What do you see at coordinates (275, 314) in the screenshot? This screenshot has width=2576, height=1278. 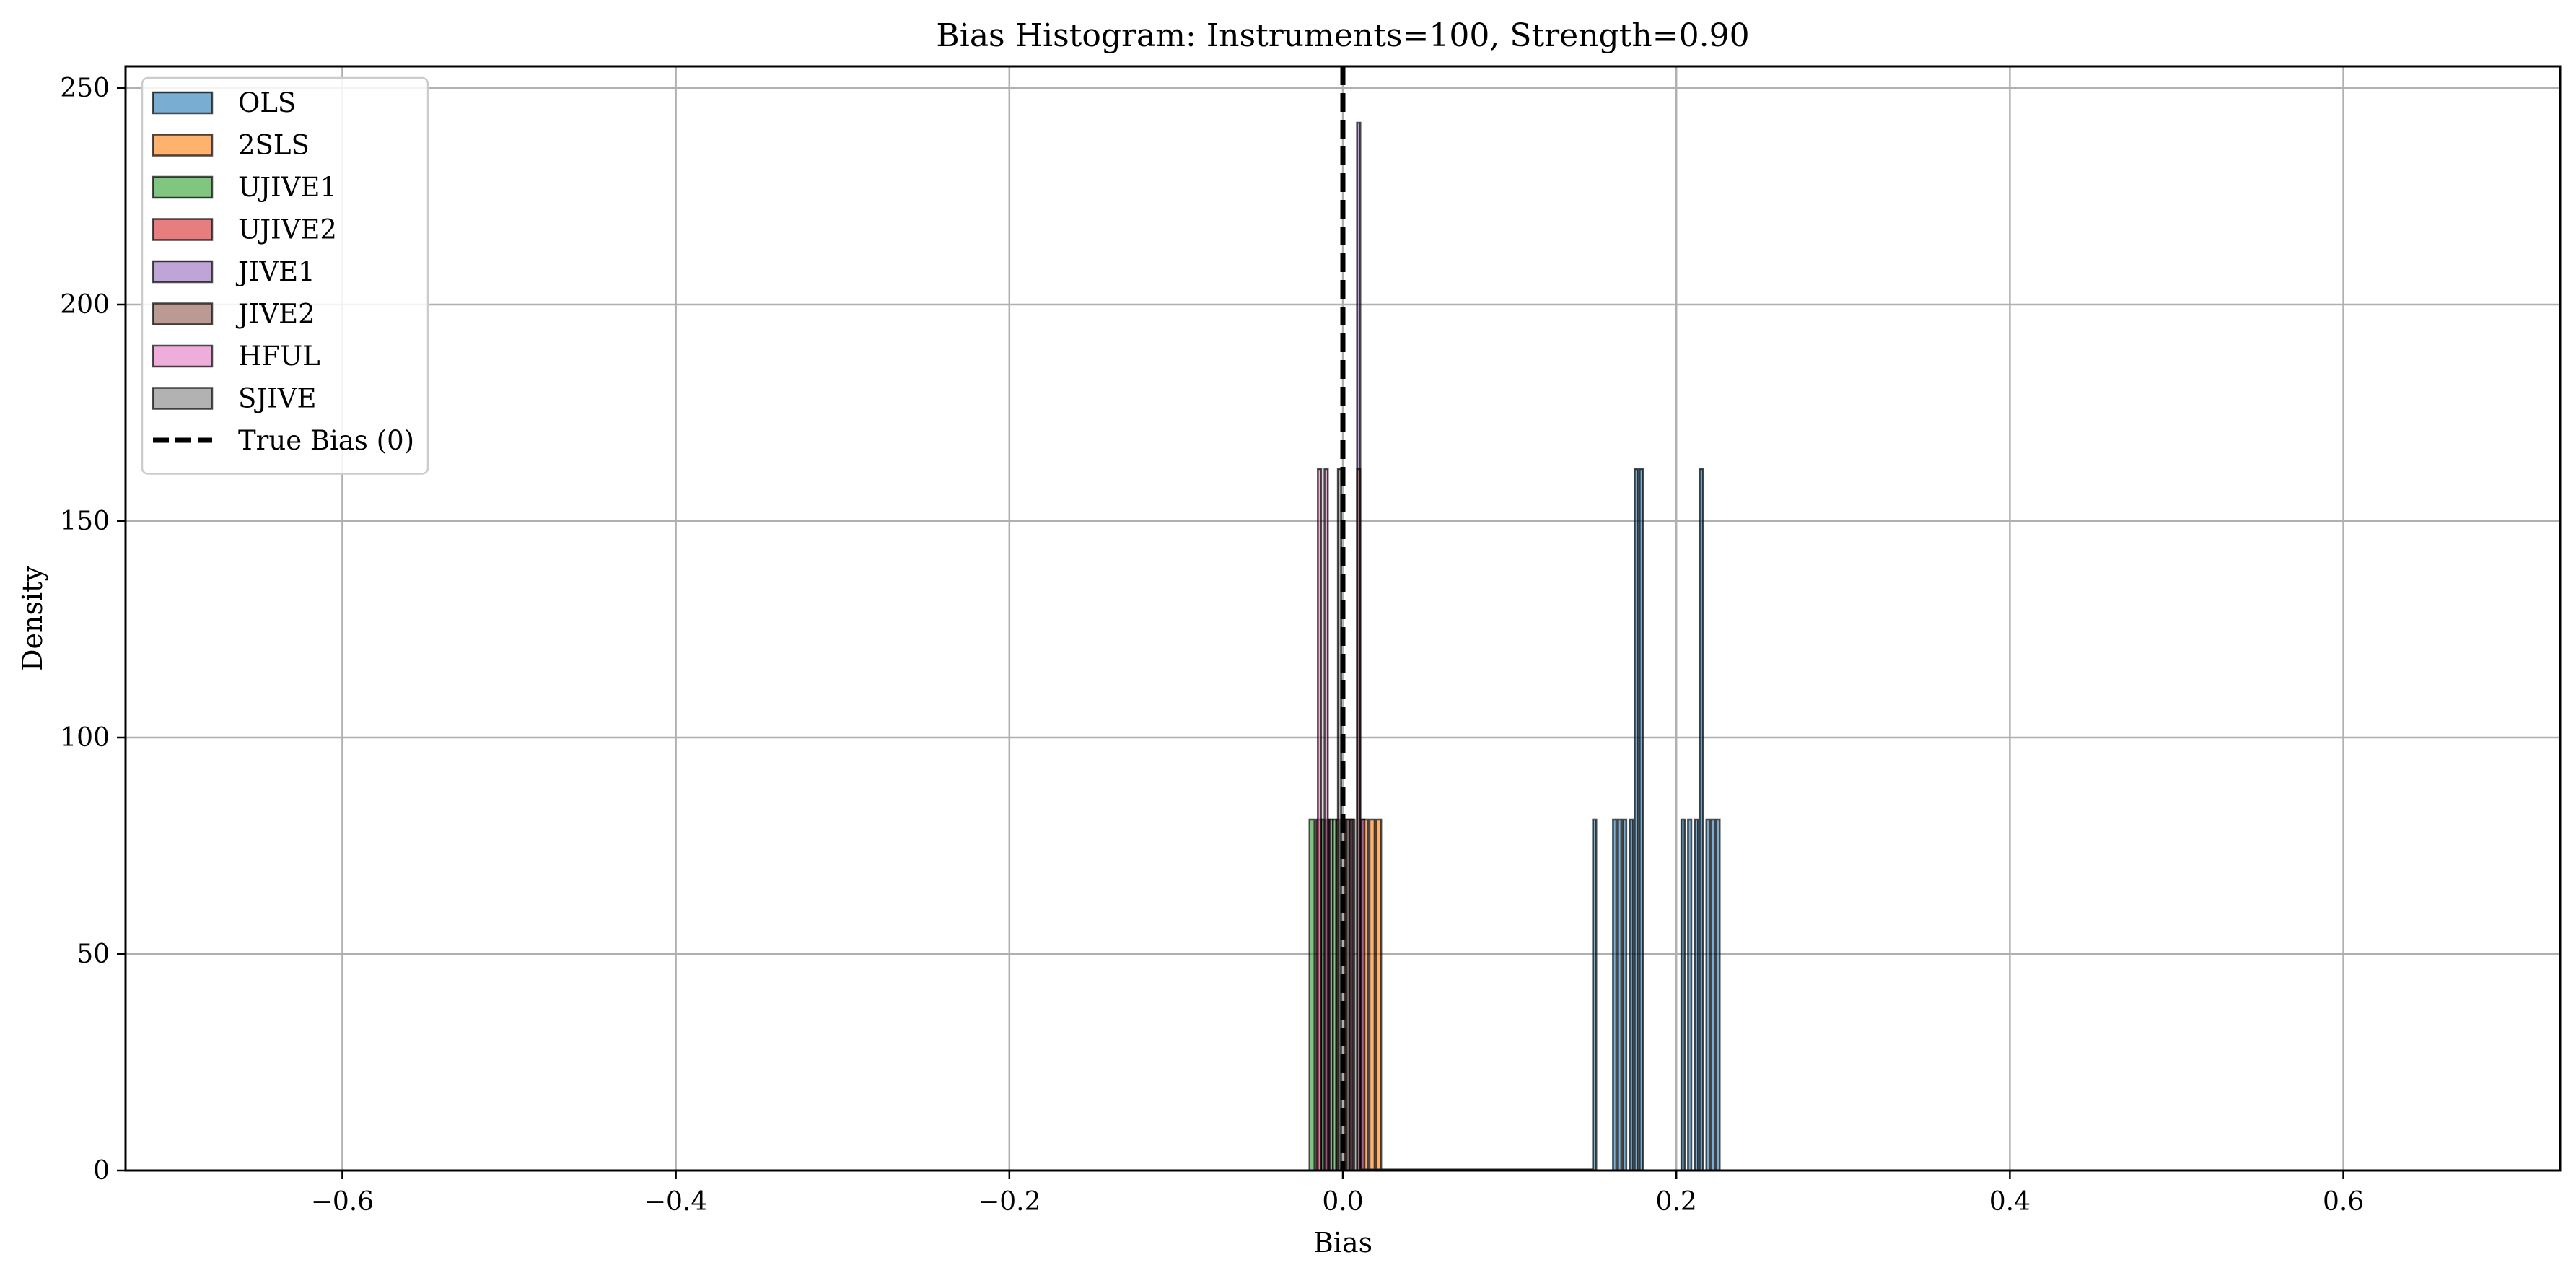 I see `legend-label: JIVE2` at bounding box center [275, 314].